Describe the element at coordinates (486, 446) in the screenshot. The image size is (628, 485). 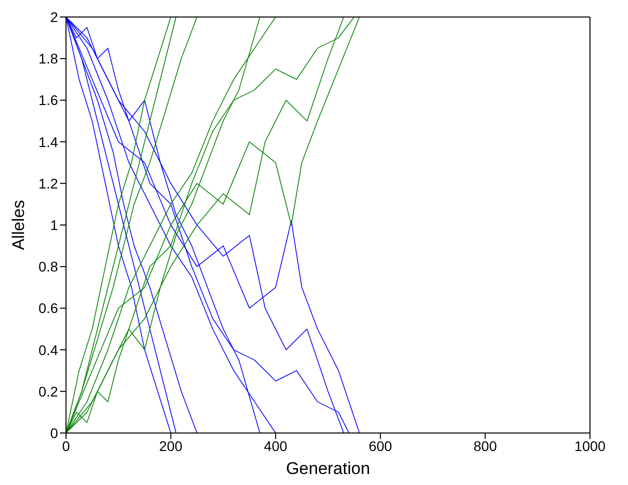
I see `x-tick-label: 800` at that location.